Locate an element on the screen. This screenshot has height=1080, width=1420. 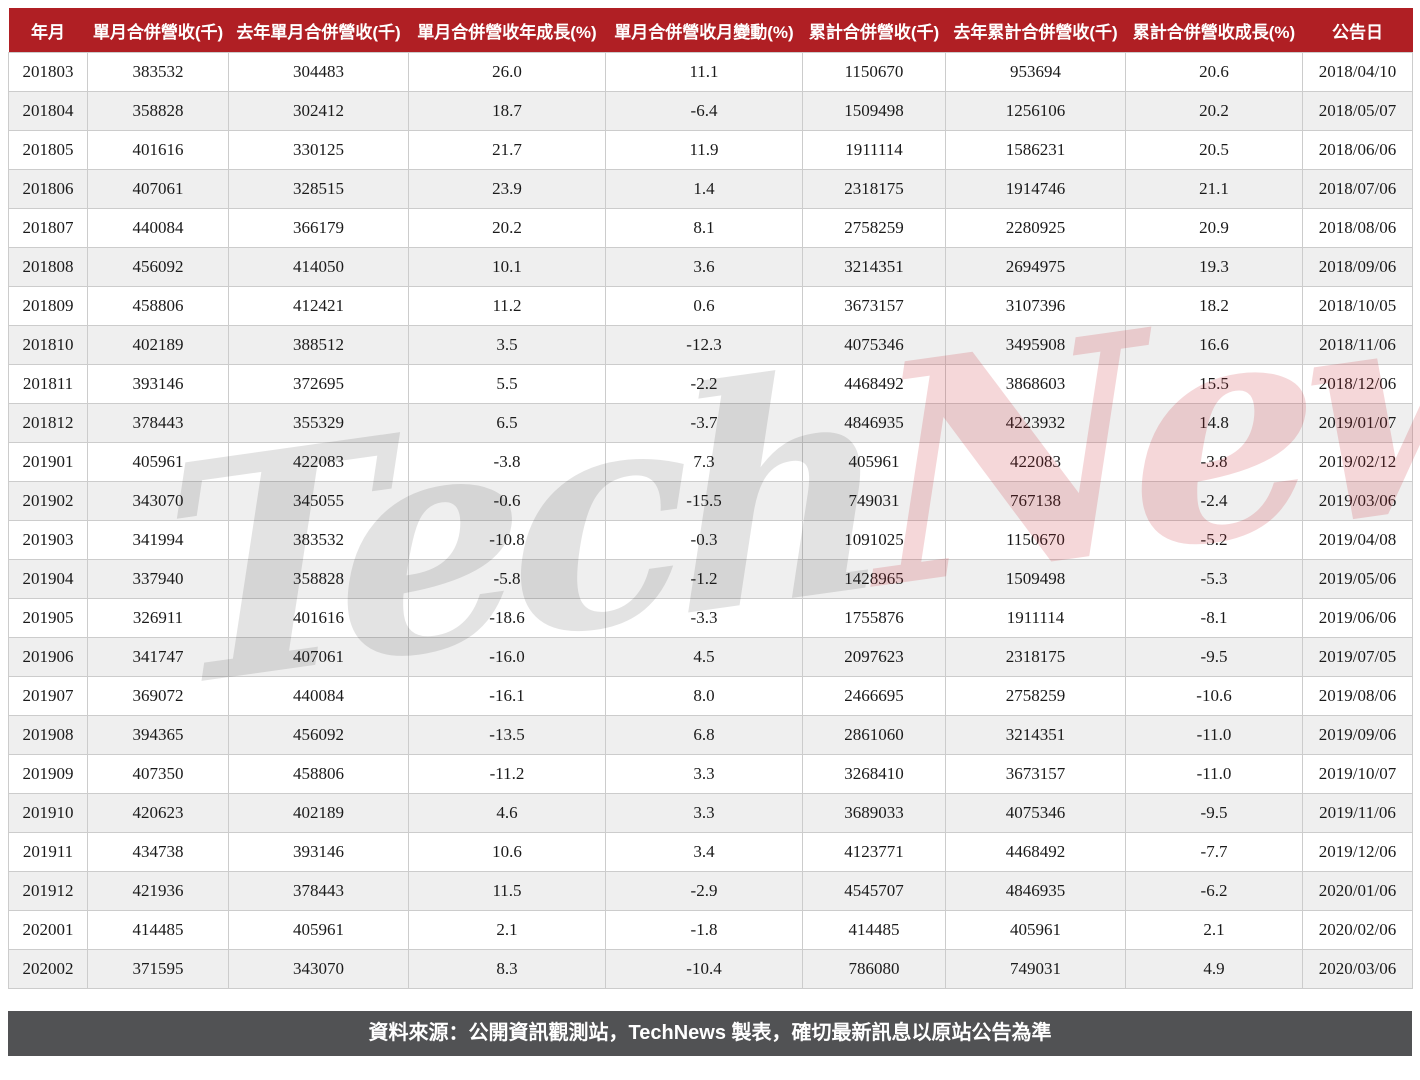
table-cell: 3107396 is located at coordinates (1035, 306).